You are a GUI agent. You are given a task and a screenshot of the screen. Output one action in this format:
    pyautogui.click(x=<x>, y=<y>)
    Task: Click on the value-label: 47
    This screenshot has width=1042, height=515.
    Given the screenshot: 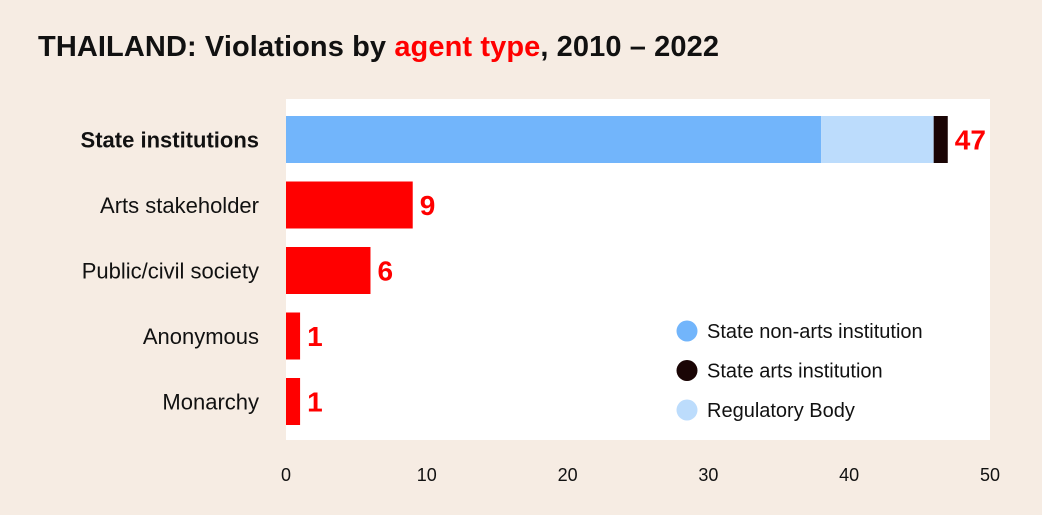 What is the action you would take?
    pyautogui.click(x=970, y=140)
    